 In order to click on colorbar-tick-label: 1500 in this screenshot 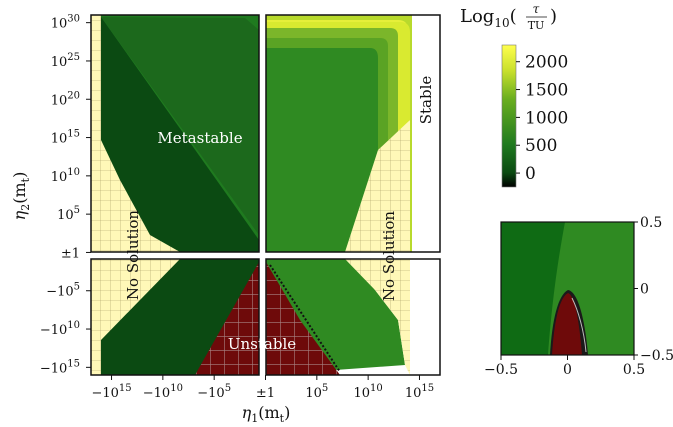, I will do `click(546, 91)`.